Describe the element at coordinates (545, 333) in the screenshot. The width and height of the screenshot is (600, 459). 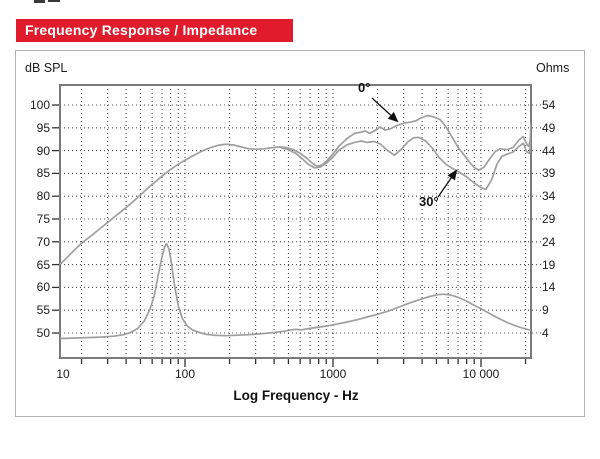
I see `y-right-tick-label: 4` at that location.